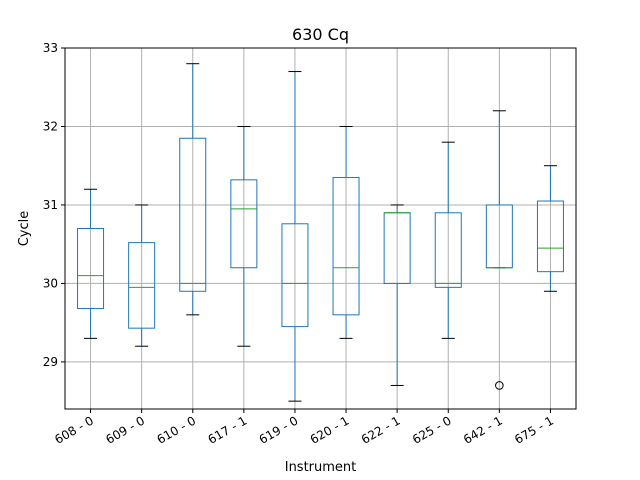 This screenshot has height=480, width=640. What do you see at coordinates (74, 429) in the screenshot?
I see `x-tick-label: 608 - 0` at bounding box center [74, 429].